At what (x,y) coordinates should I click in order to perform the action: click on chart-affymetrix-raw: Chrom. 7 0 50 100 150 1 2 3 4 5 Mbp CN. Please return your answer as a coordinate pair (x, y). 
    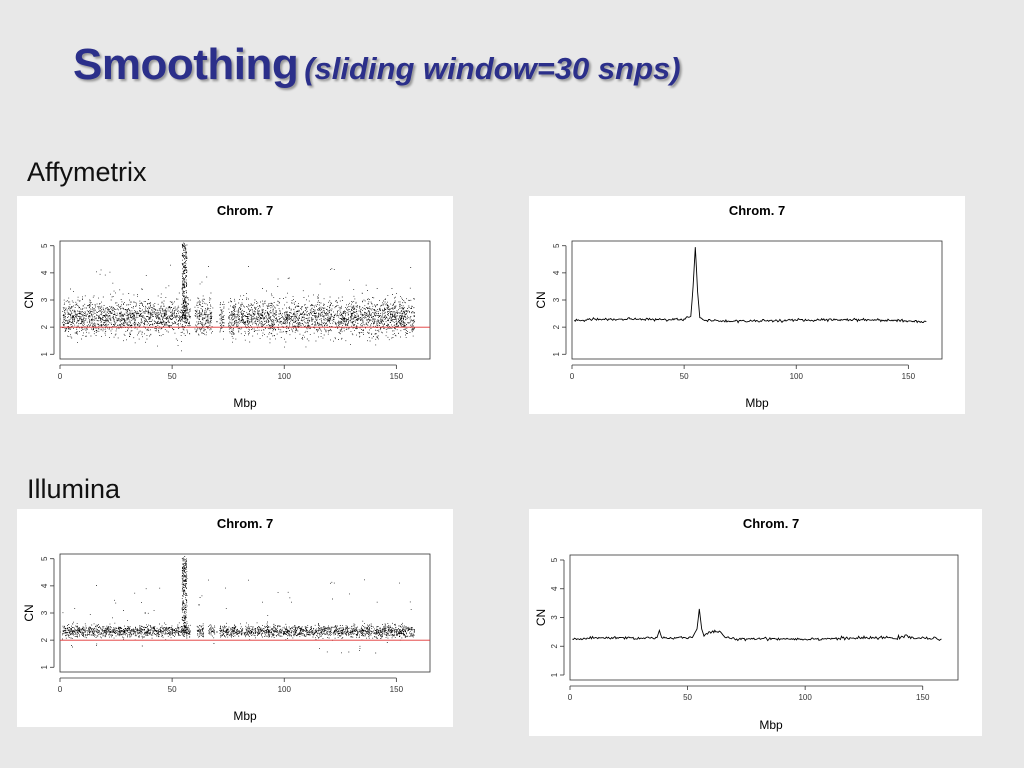
    Looking at the image, I should click on (226, 306).